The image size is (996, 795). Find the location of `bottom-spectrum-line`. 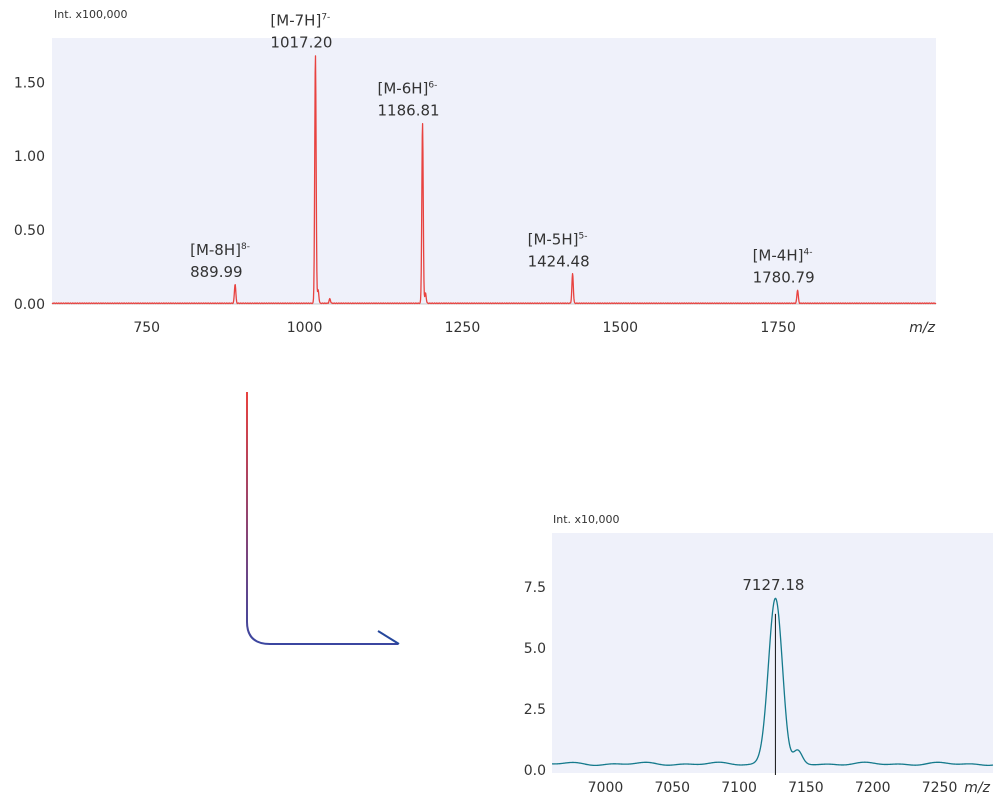

bottom-spectrum-line is located at coordinates (772, 682).